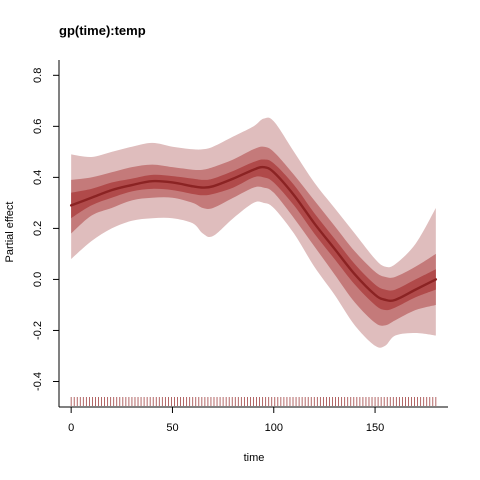 The width and height of the screenshot is (480, 480). I want to click on rug-marks, so click(253, 401).